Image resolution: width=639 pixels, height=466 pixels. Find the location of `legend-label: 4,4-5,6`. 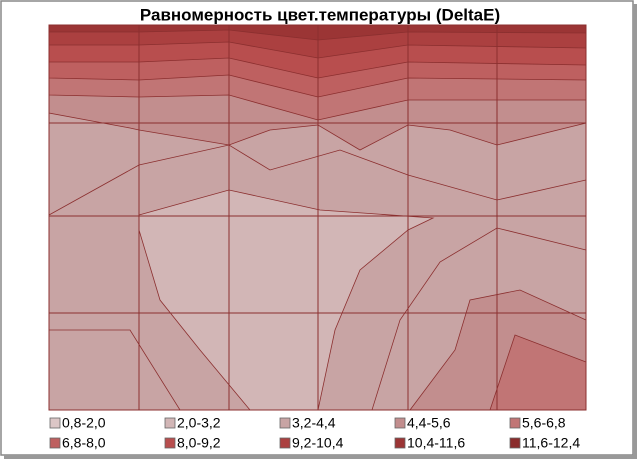

legend-label: 4,4-5,6 is located at coordinates (429, 423).